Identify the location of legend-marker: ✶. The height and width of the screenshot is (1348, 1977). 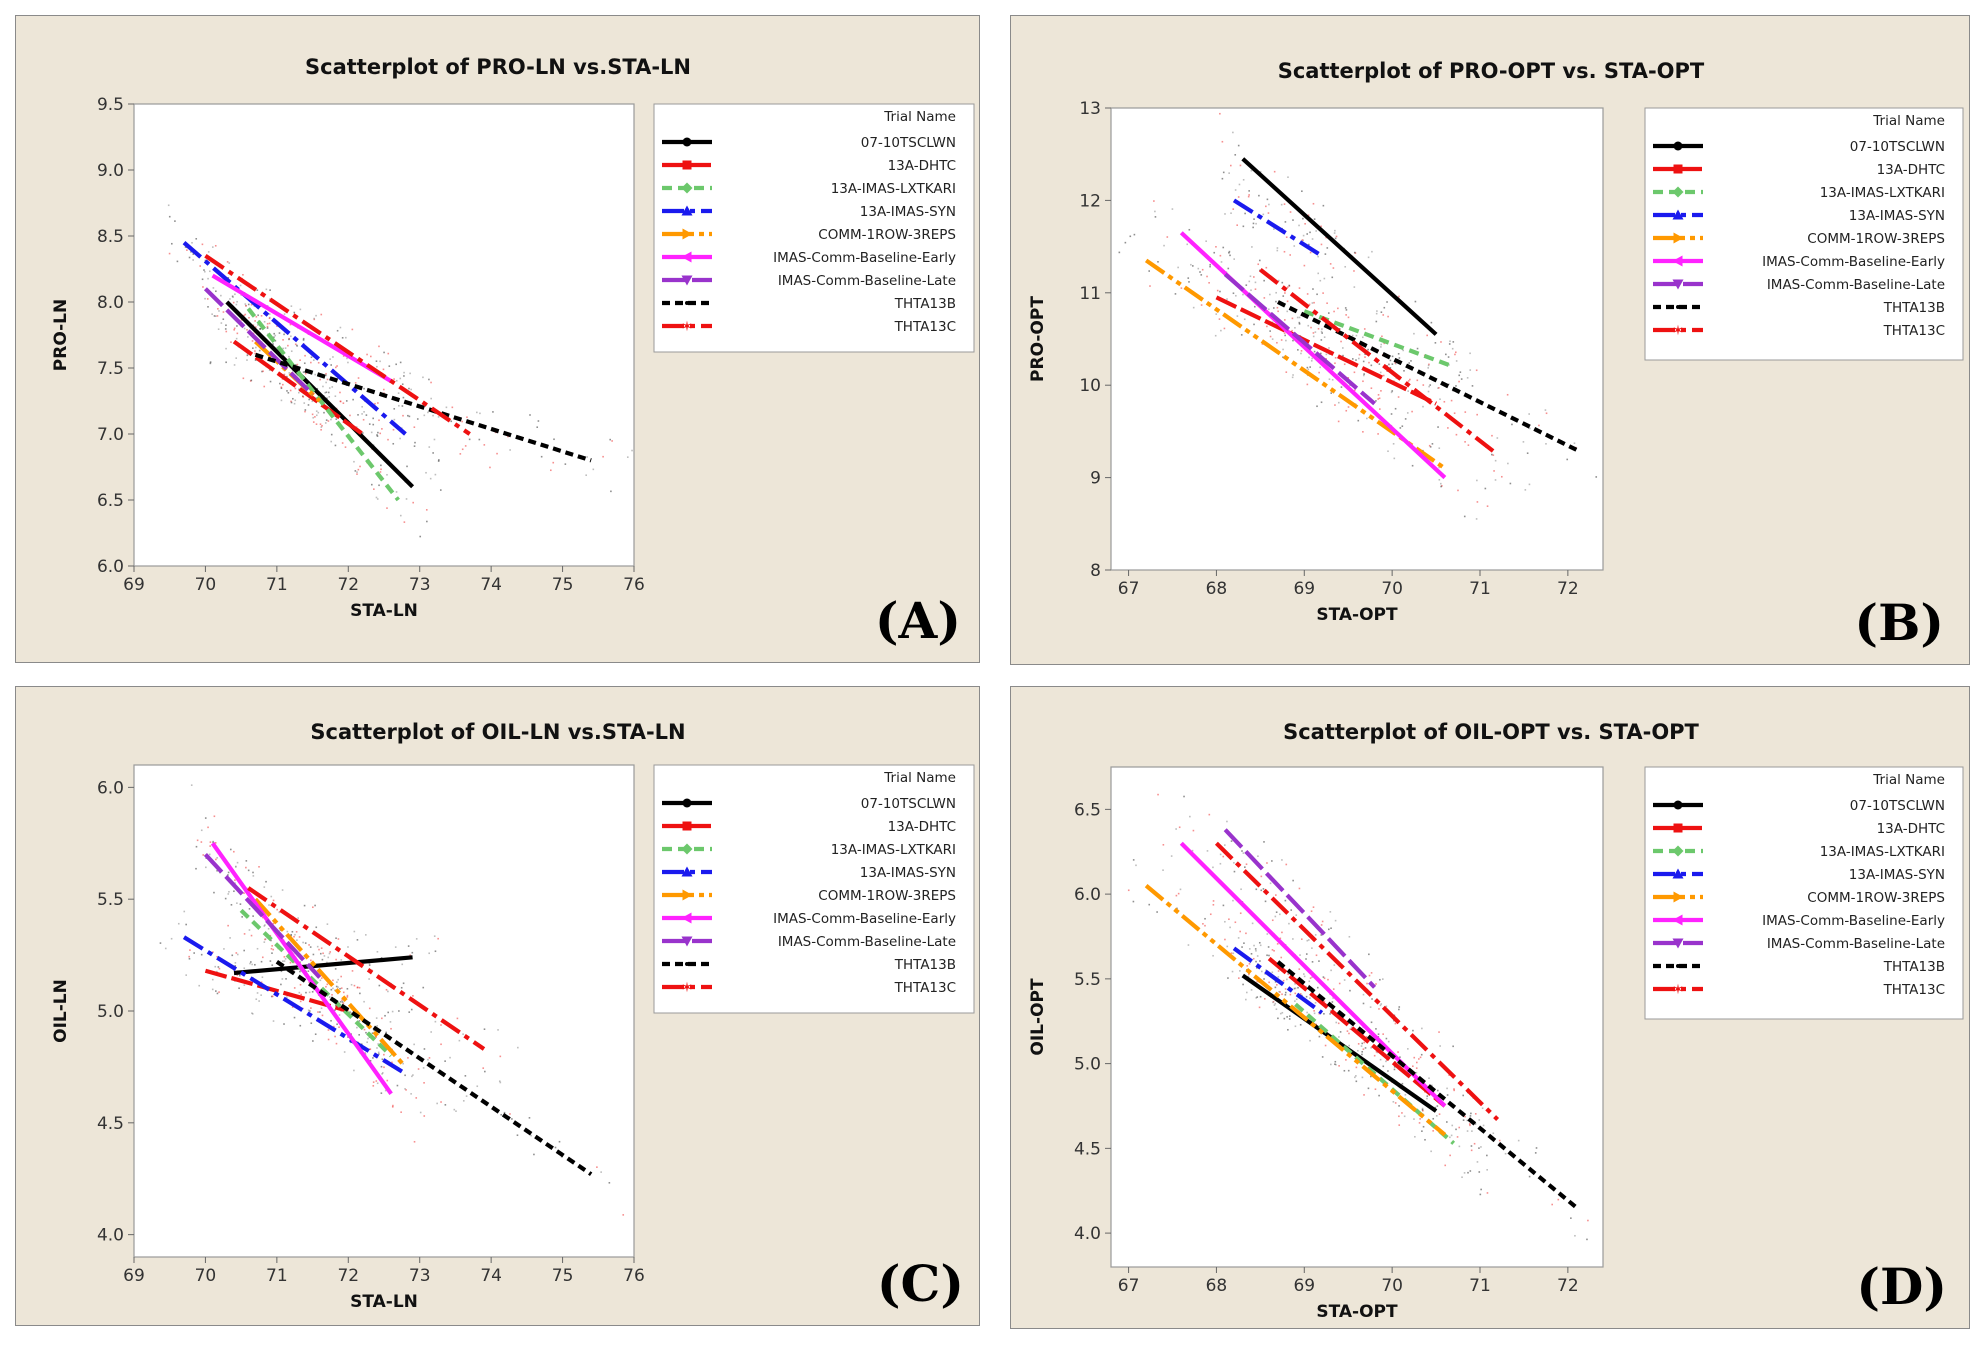
(687, 327).